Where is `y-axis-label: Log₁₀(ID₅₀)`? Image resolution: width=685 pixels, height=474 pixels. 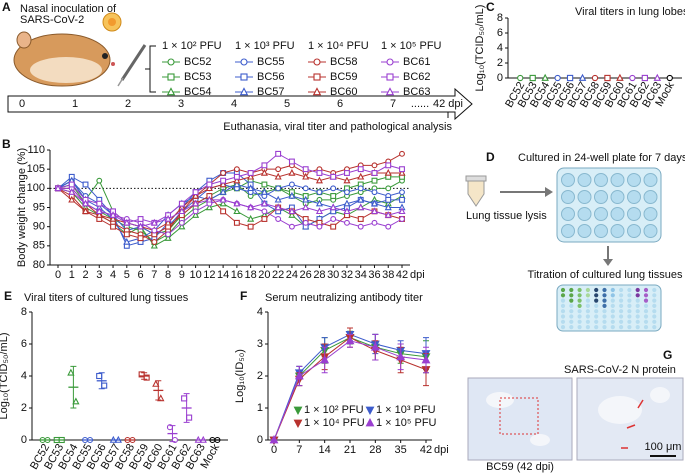 y-axis-label: Log₁₀(ID₅₀) is located at coordinates (240, 376).